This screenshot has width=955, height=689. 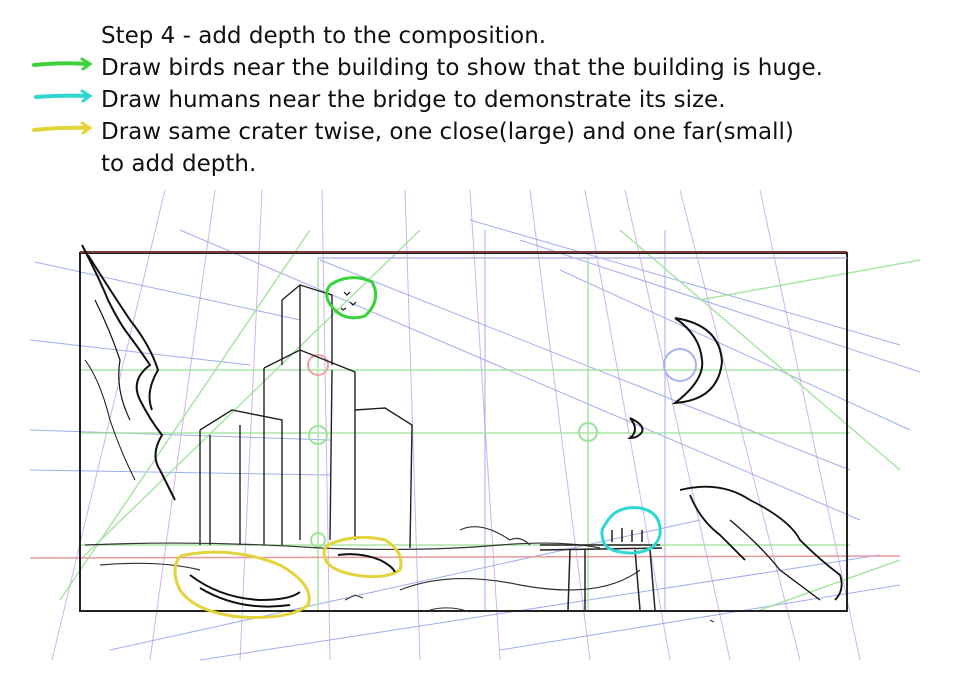 What do you see at coordinates (465, 557) in the screenshot?
I see `horizon-line` at bounding box center [465, 557].